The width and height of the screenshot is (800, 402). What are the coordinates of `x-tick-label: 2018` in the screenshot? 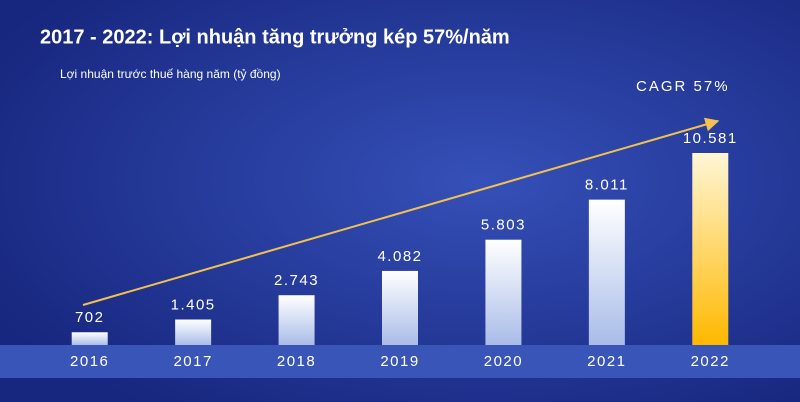 It's located at (296, 361).